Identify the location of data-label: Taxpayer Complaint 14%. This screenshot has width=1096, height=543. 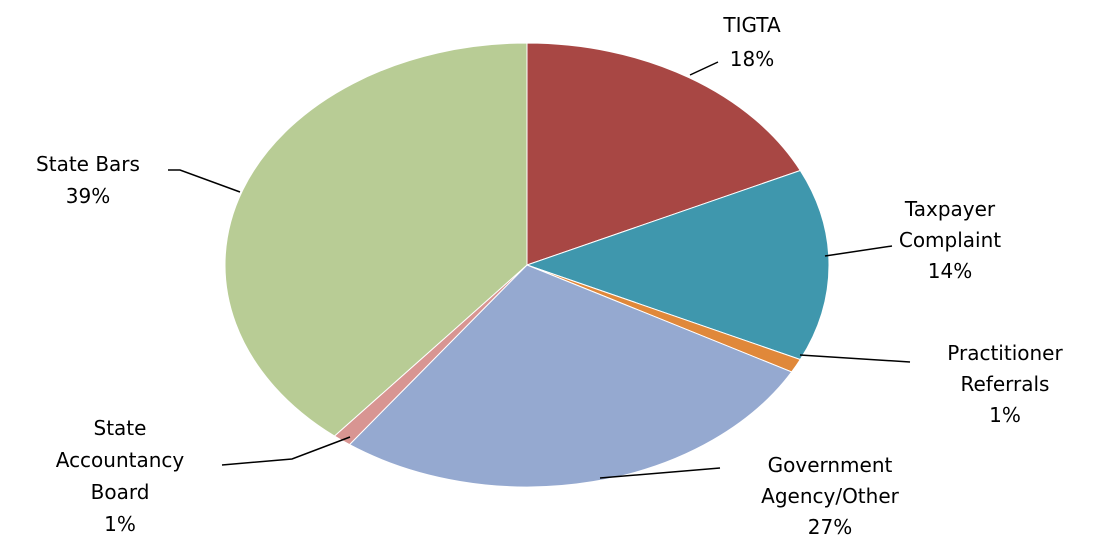
(950, 240).